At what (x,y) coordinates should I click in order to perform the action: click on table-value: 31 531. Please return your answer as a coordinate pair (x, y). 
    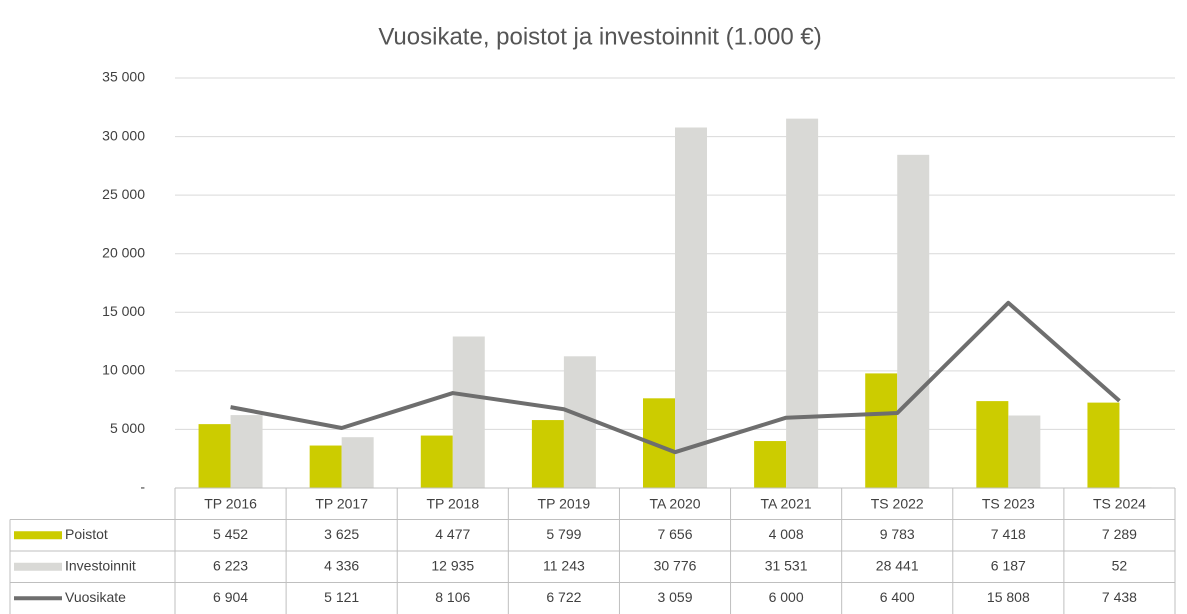
    Looking at the image, I should click on (786, 565).